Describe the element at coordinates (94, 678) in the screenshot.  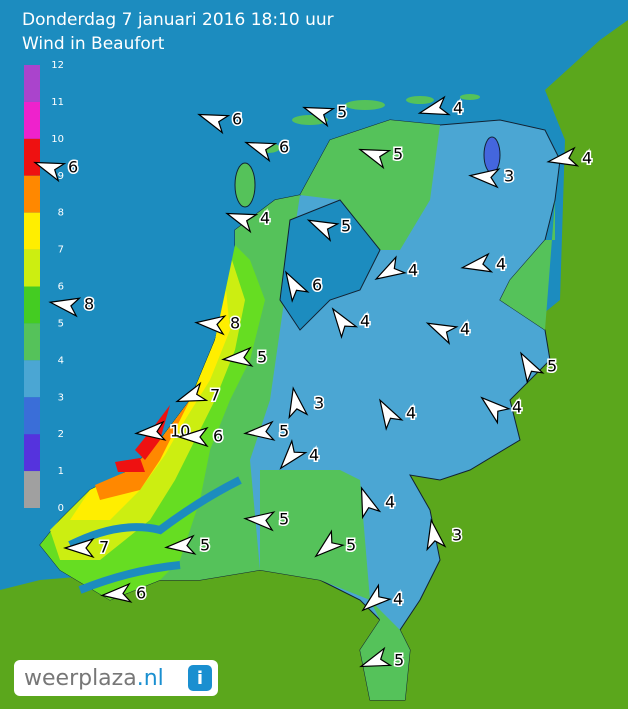
I see `logo: weerplaza.nl` at that location.